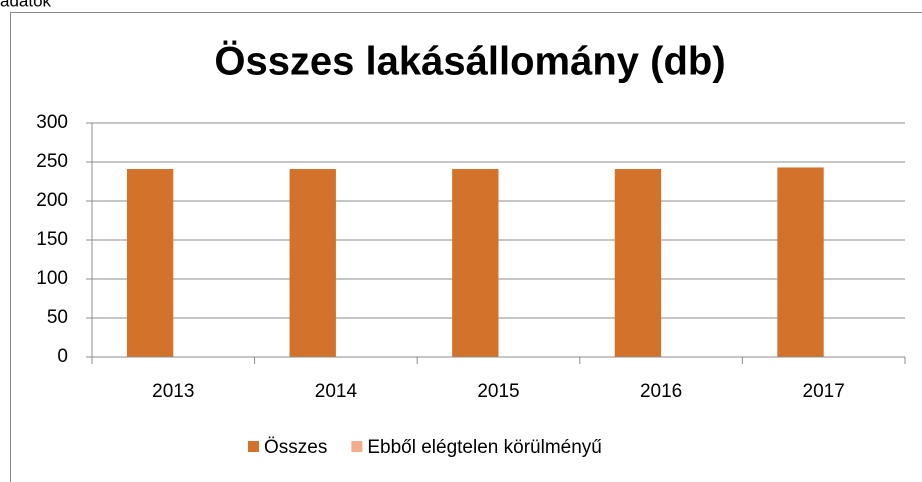 Image resolution: width=922 pixels, height=482 pixels. What do you see at coordinates (295, 447) in the screenshot?
I see `legend-label: Összes` at bounding box center [295, 447].